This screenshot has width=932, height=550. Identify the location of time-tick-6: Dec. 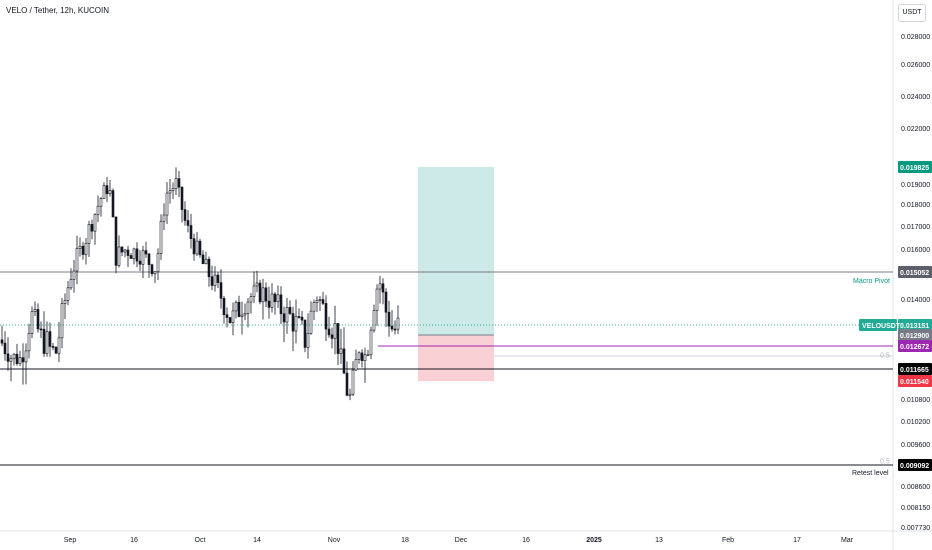
(461, 540).